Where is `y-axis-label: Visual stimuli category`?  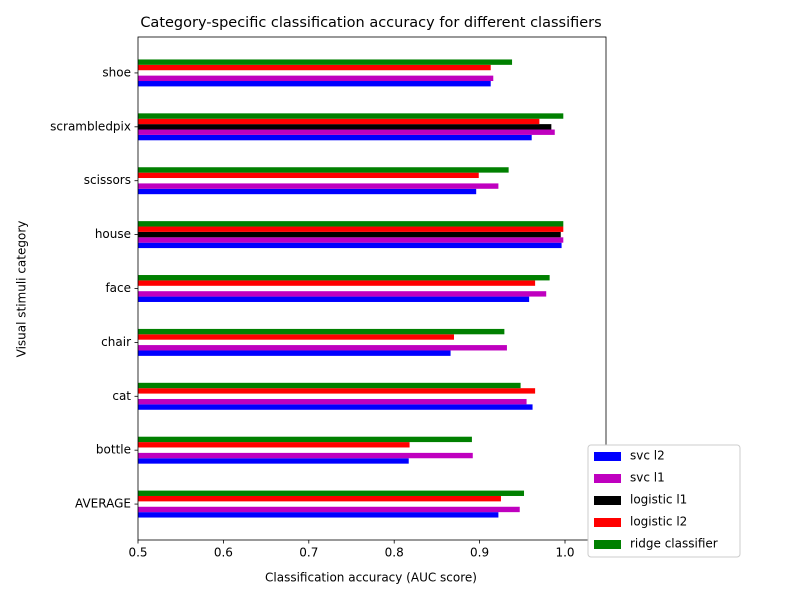
y-axis-label: Visual stimuli category is located at coordinates (22, 289).